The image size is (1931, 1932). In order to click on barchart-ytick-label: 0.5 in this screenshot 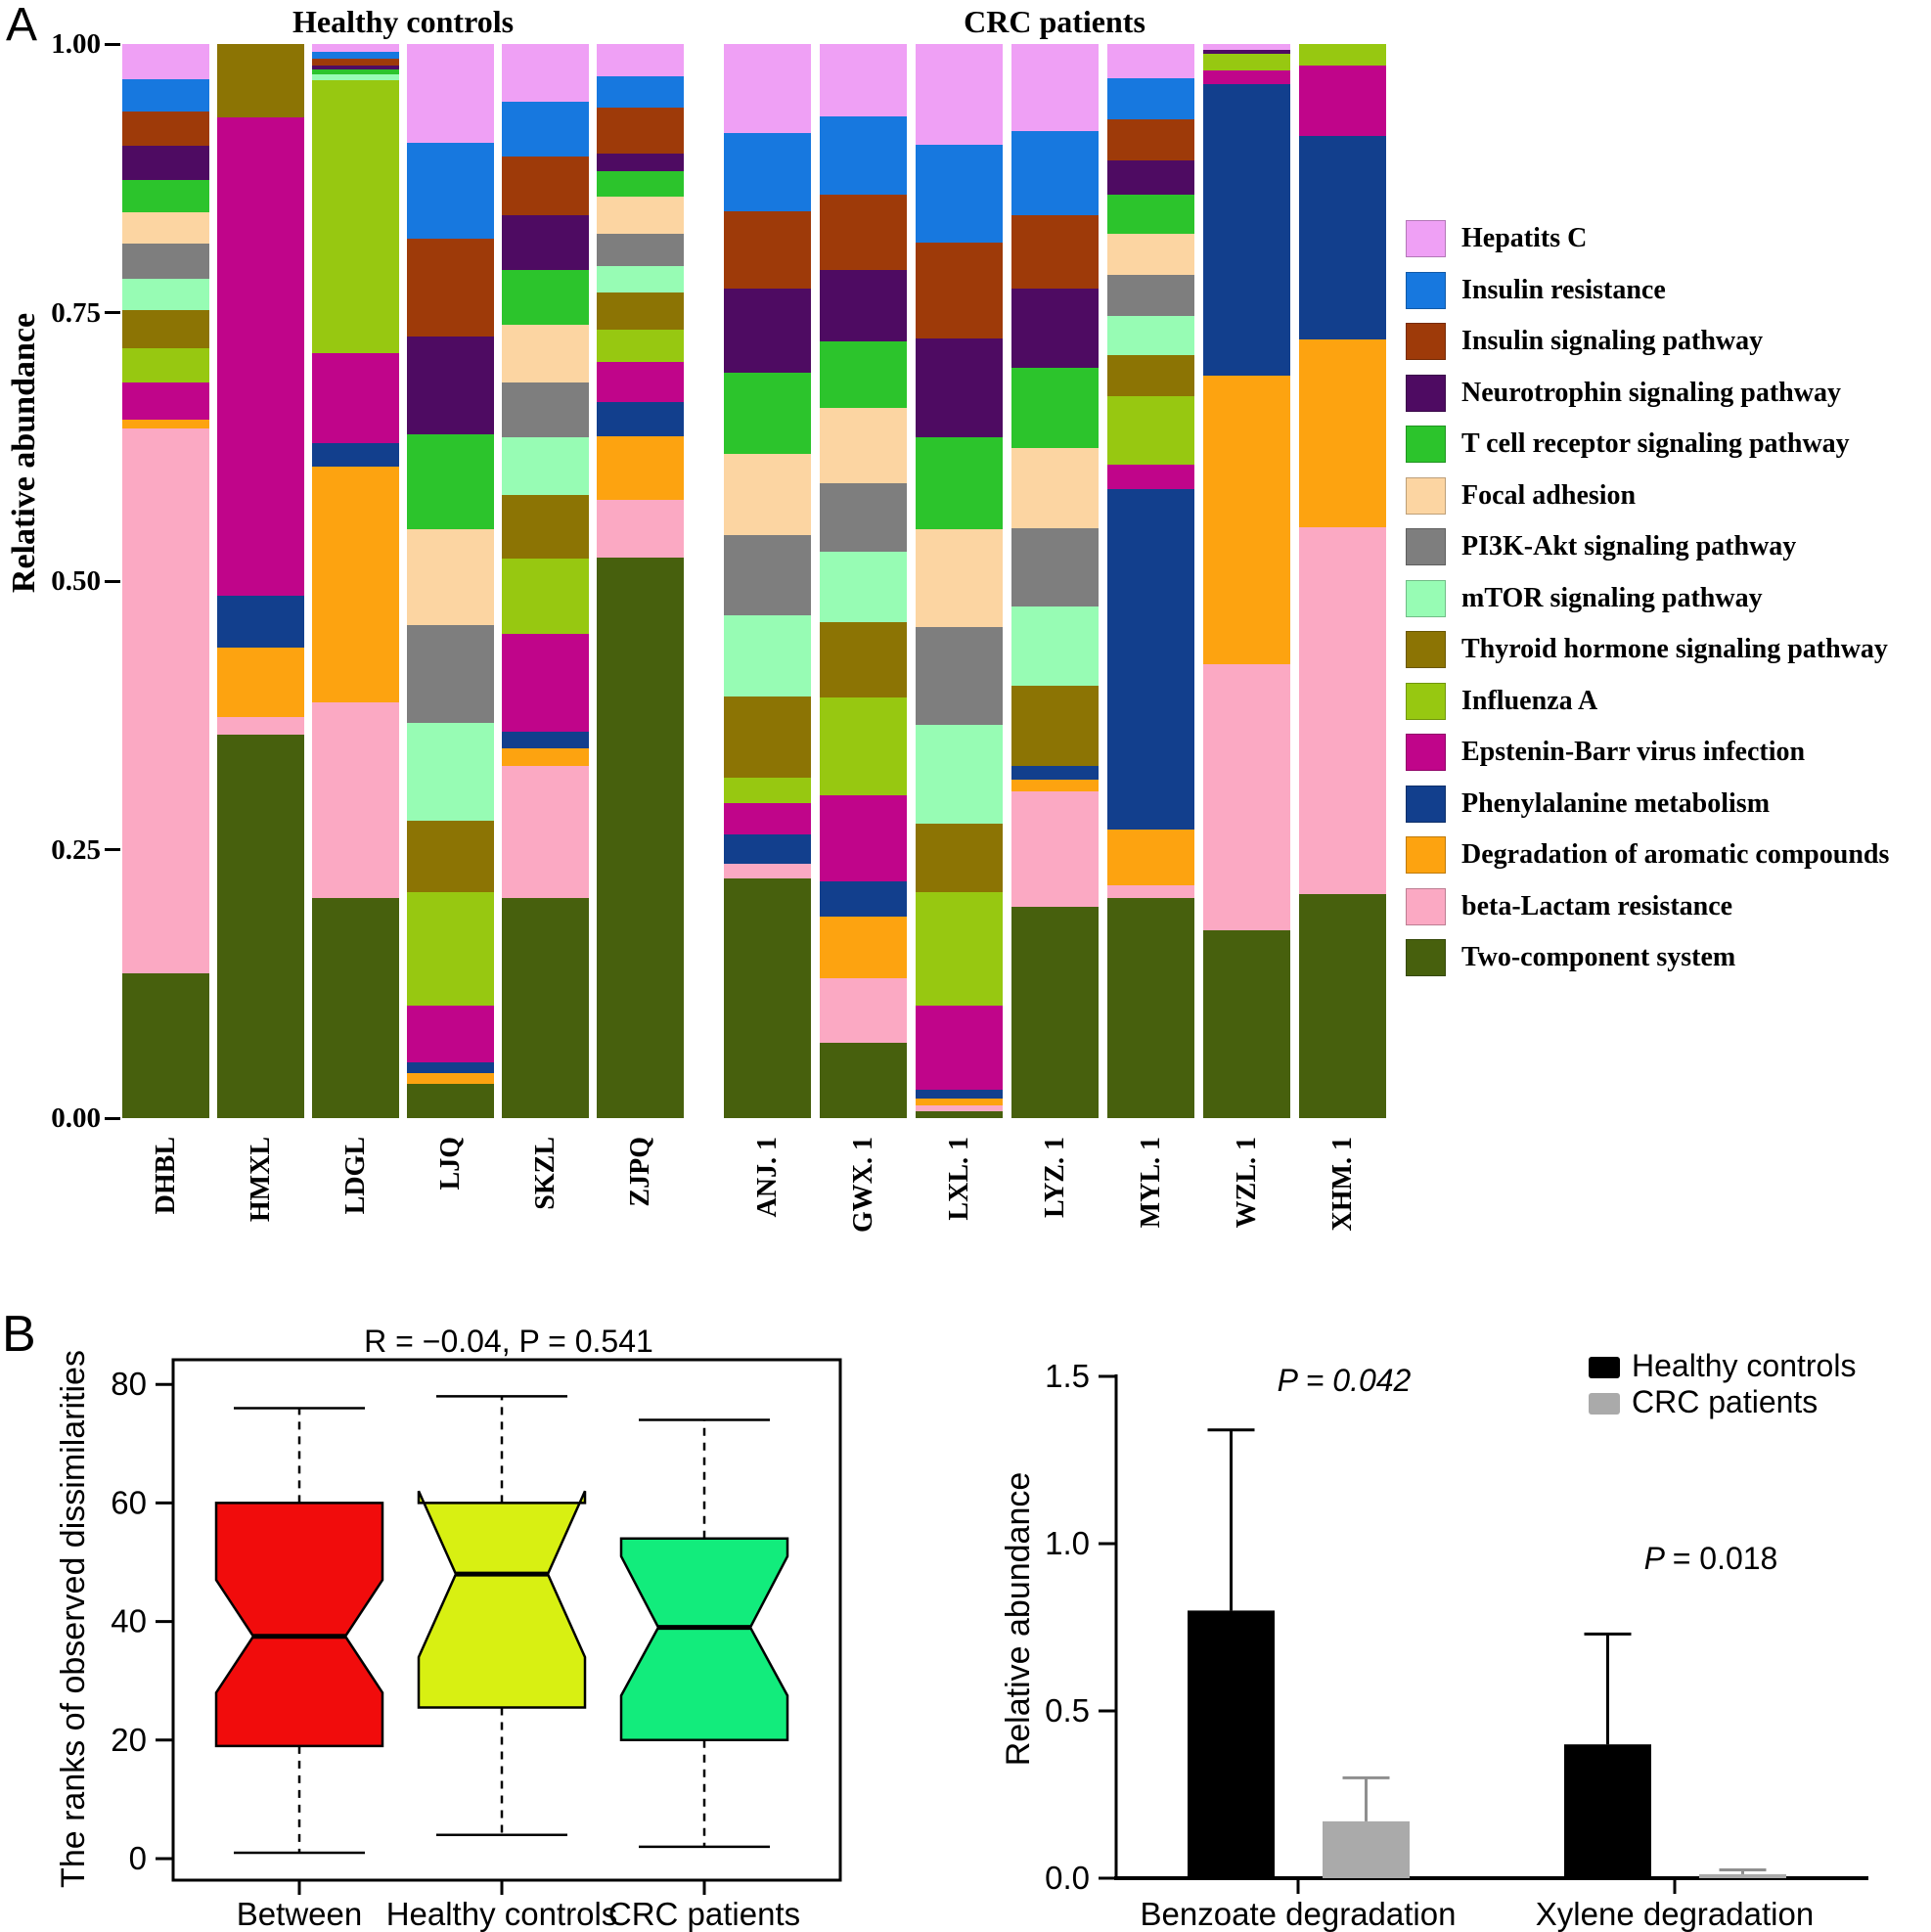, I will do `click(1067, 1710)`.